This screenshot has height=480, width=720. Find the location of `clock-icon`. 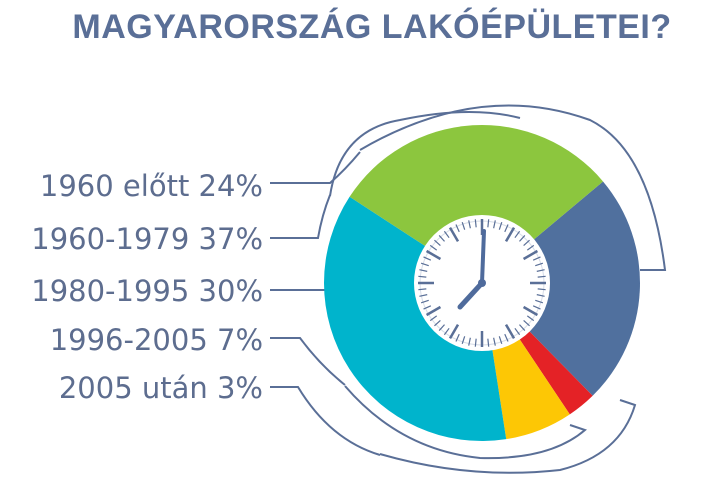

clock-icon is located at coordinates (482, 283).